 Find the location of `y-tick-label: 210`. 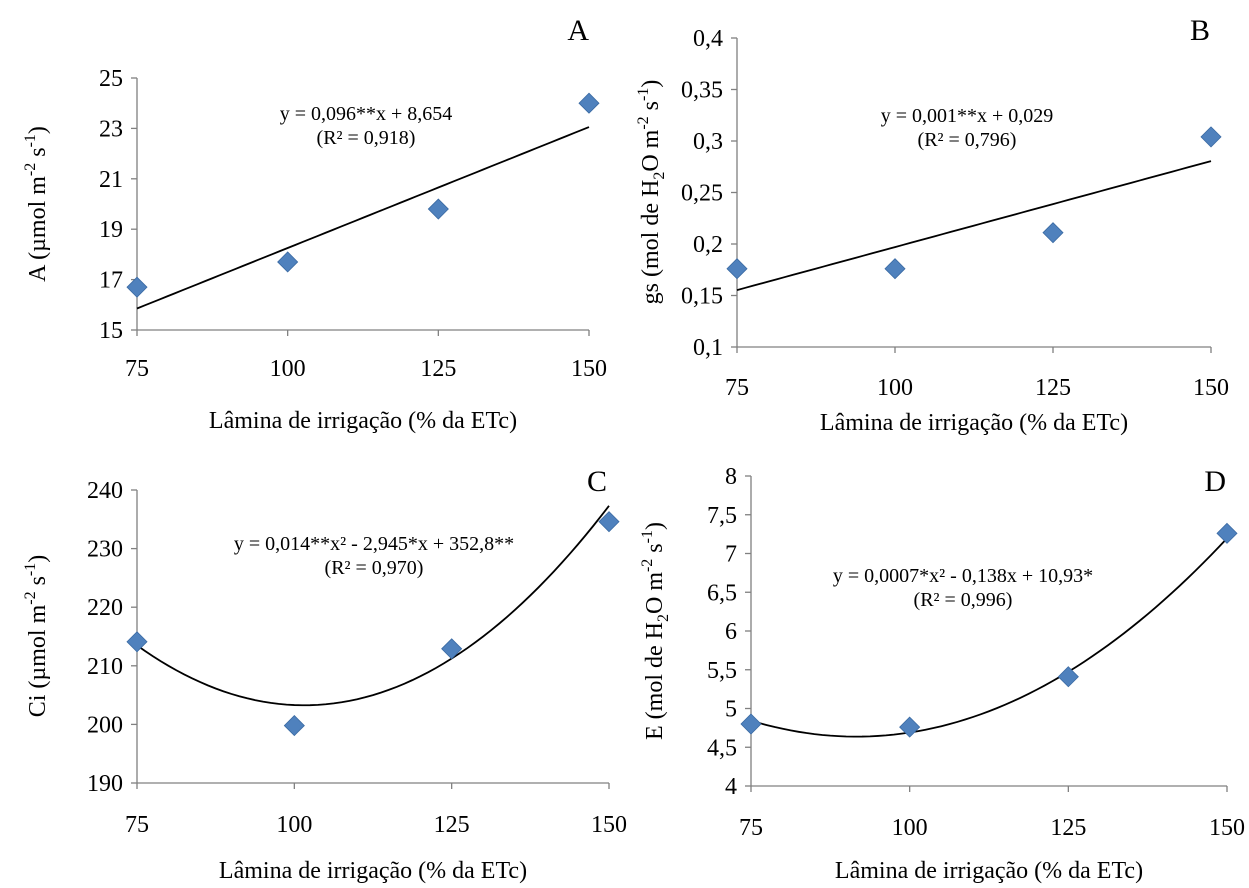

y-tick-label: 210 is located at coordinates (105, 667).